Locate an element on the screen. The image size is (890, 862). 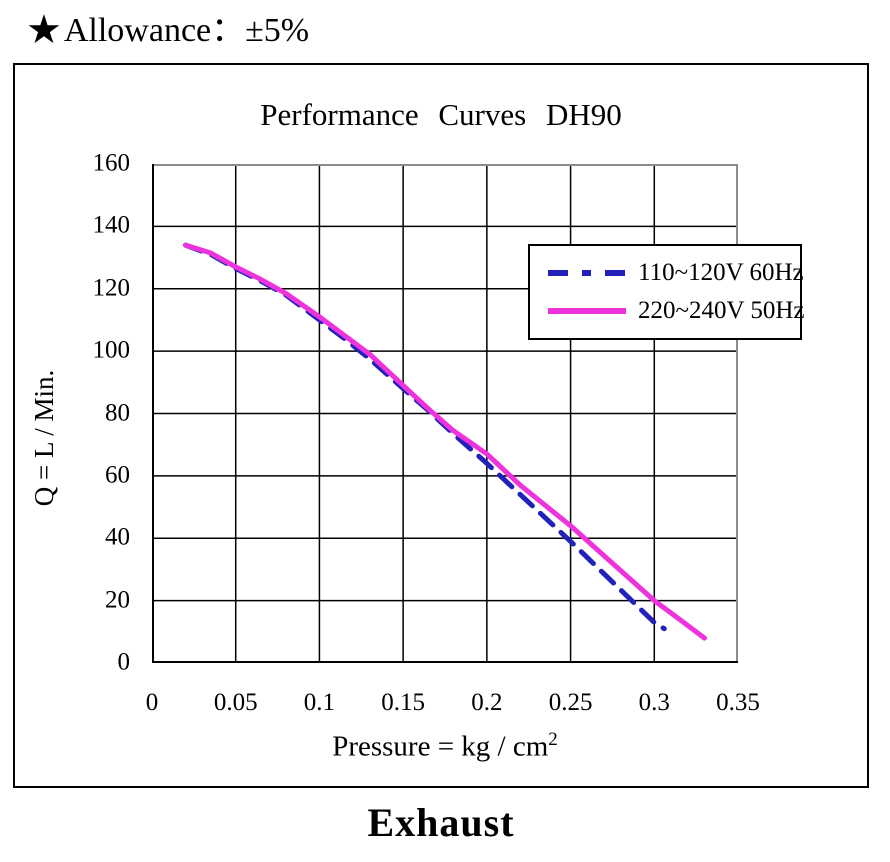
legend-entry: 220~240V 50Hz is located at coordinates (674, 311).